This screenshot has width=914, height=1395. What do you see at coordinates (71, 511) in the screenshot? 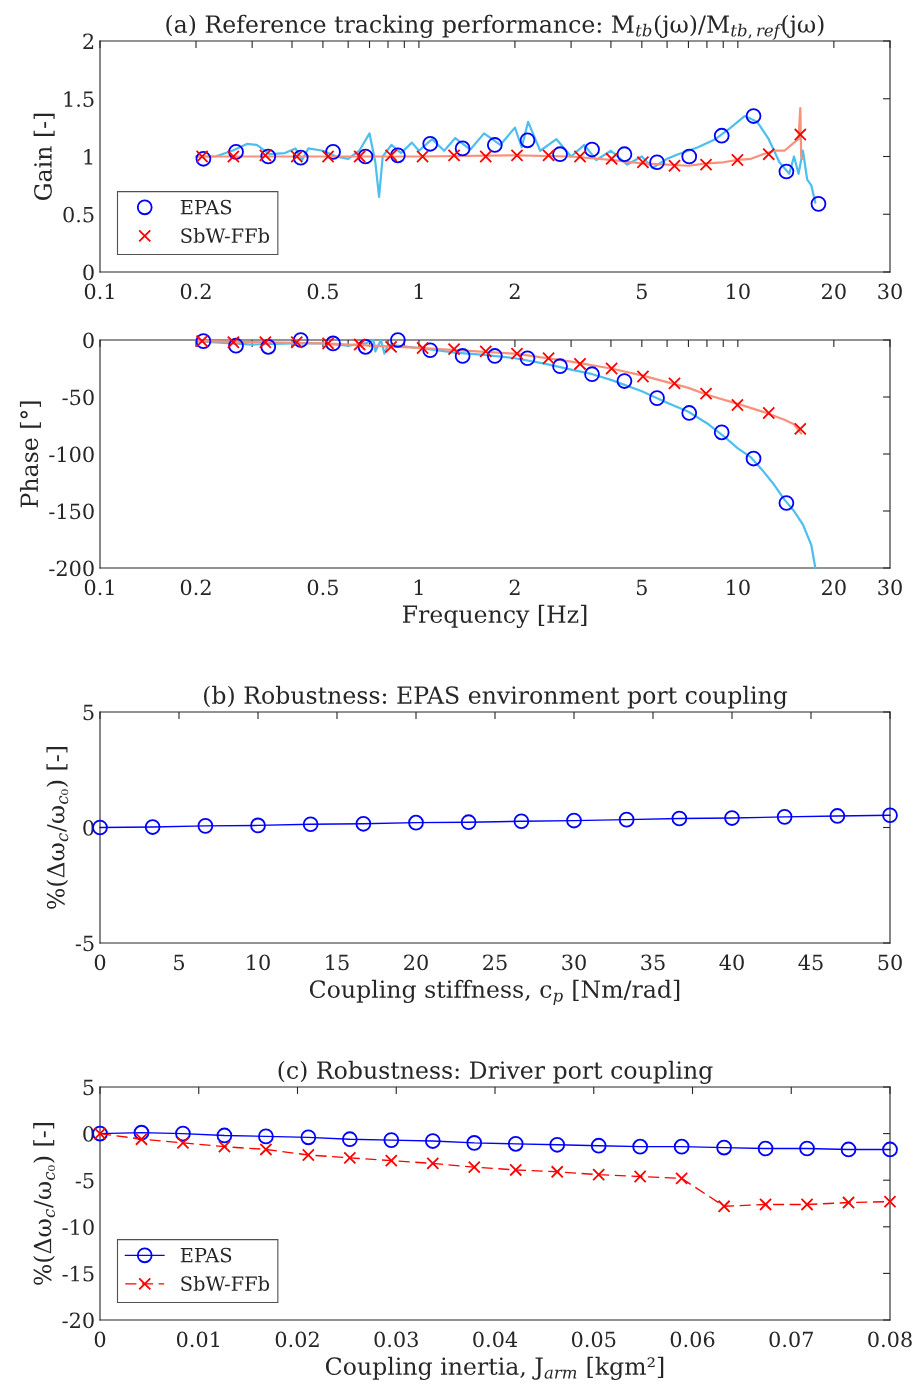
I see `y-tick-label: -150` at bounding box center [71, 511].